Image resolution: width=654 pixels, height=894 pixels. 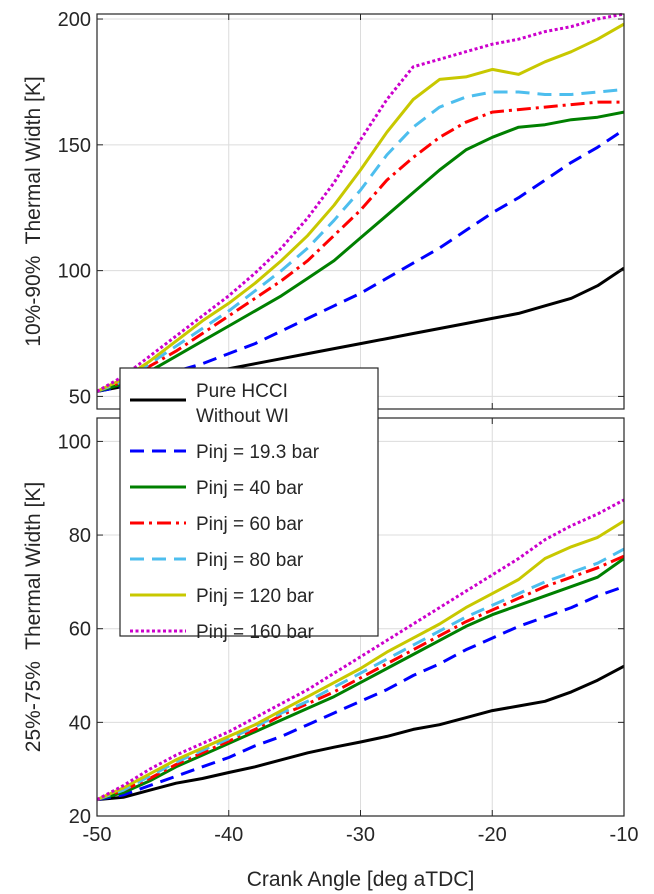 I want to click on legend-label-6: Pinj = 160 bar, so click(x=255, y=632).